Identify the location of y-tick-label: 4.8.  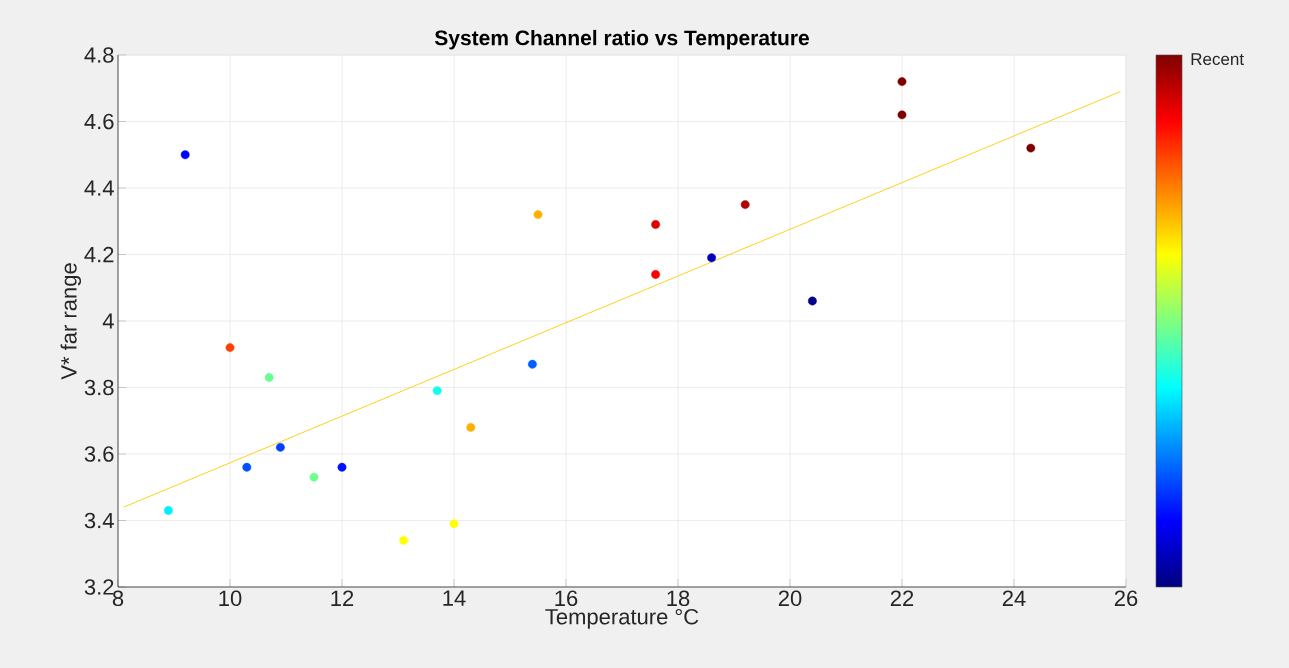
(99, 55).